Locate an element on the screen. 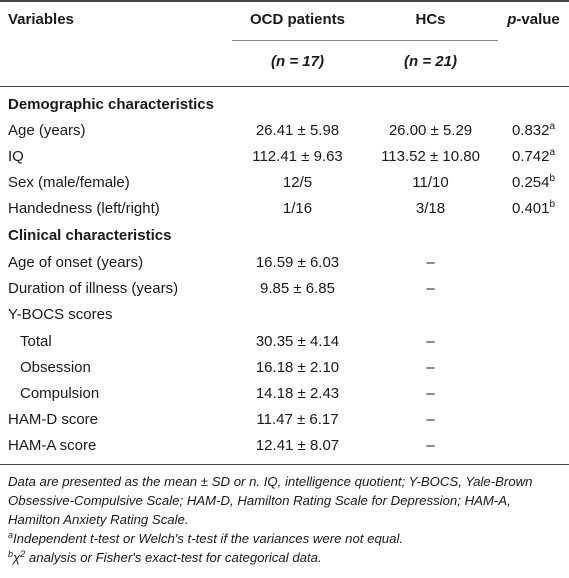  header-p-value: p-value is located at coordinates (533, 20).